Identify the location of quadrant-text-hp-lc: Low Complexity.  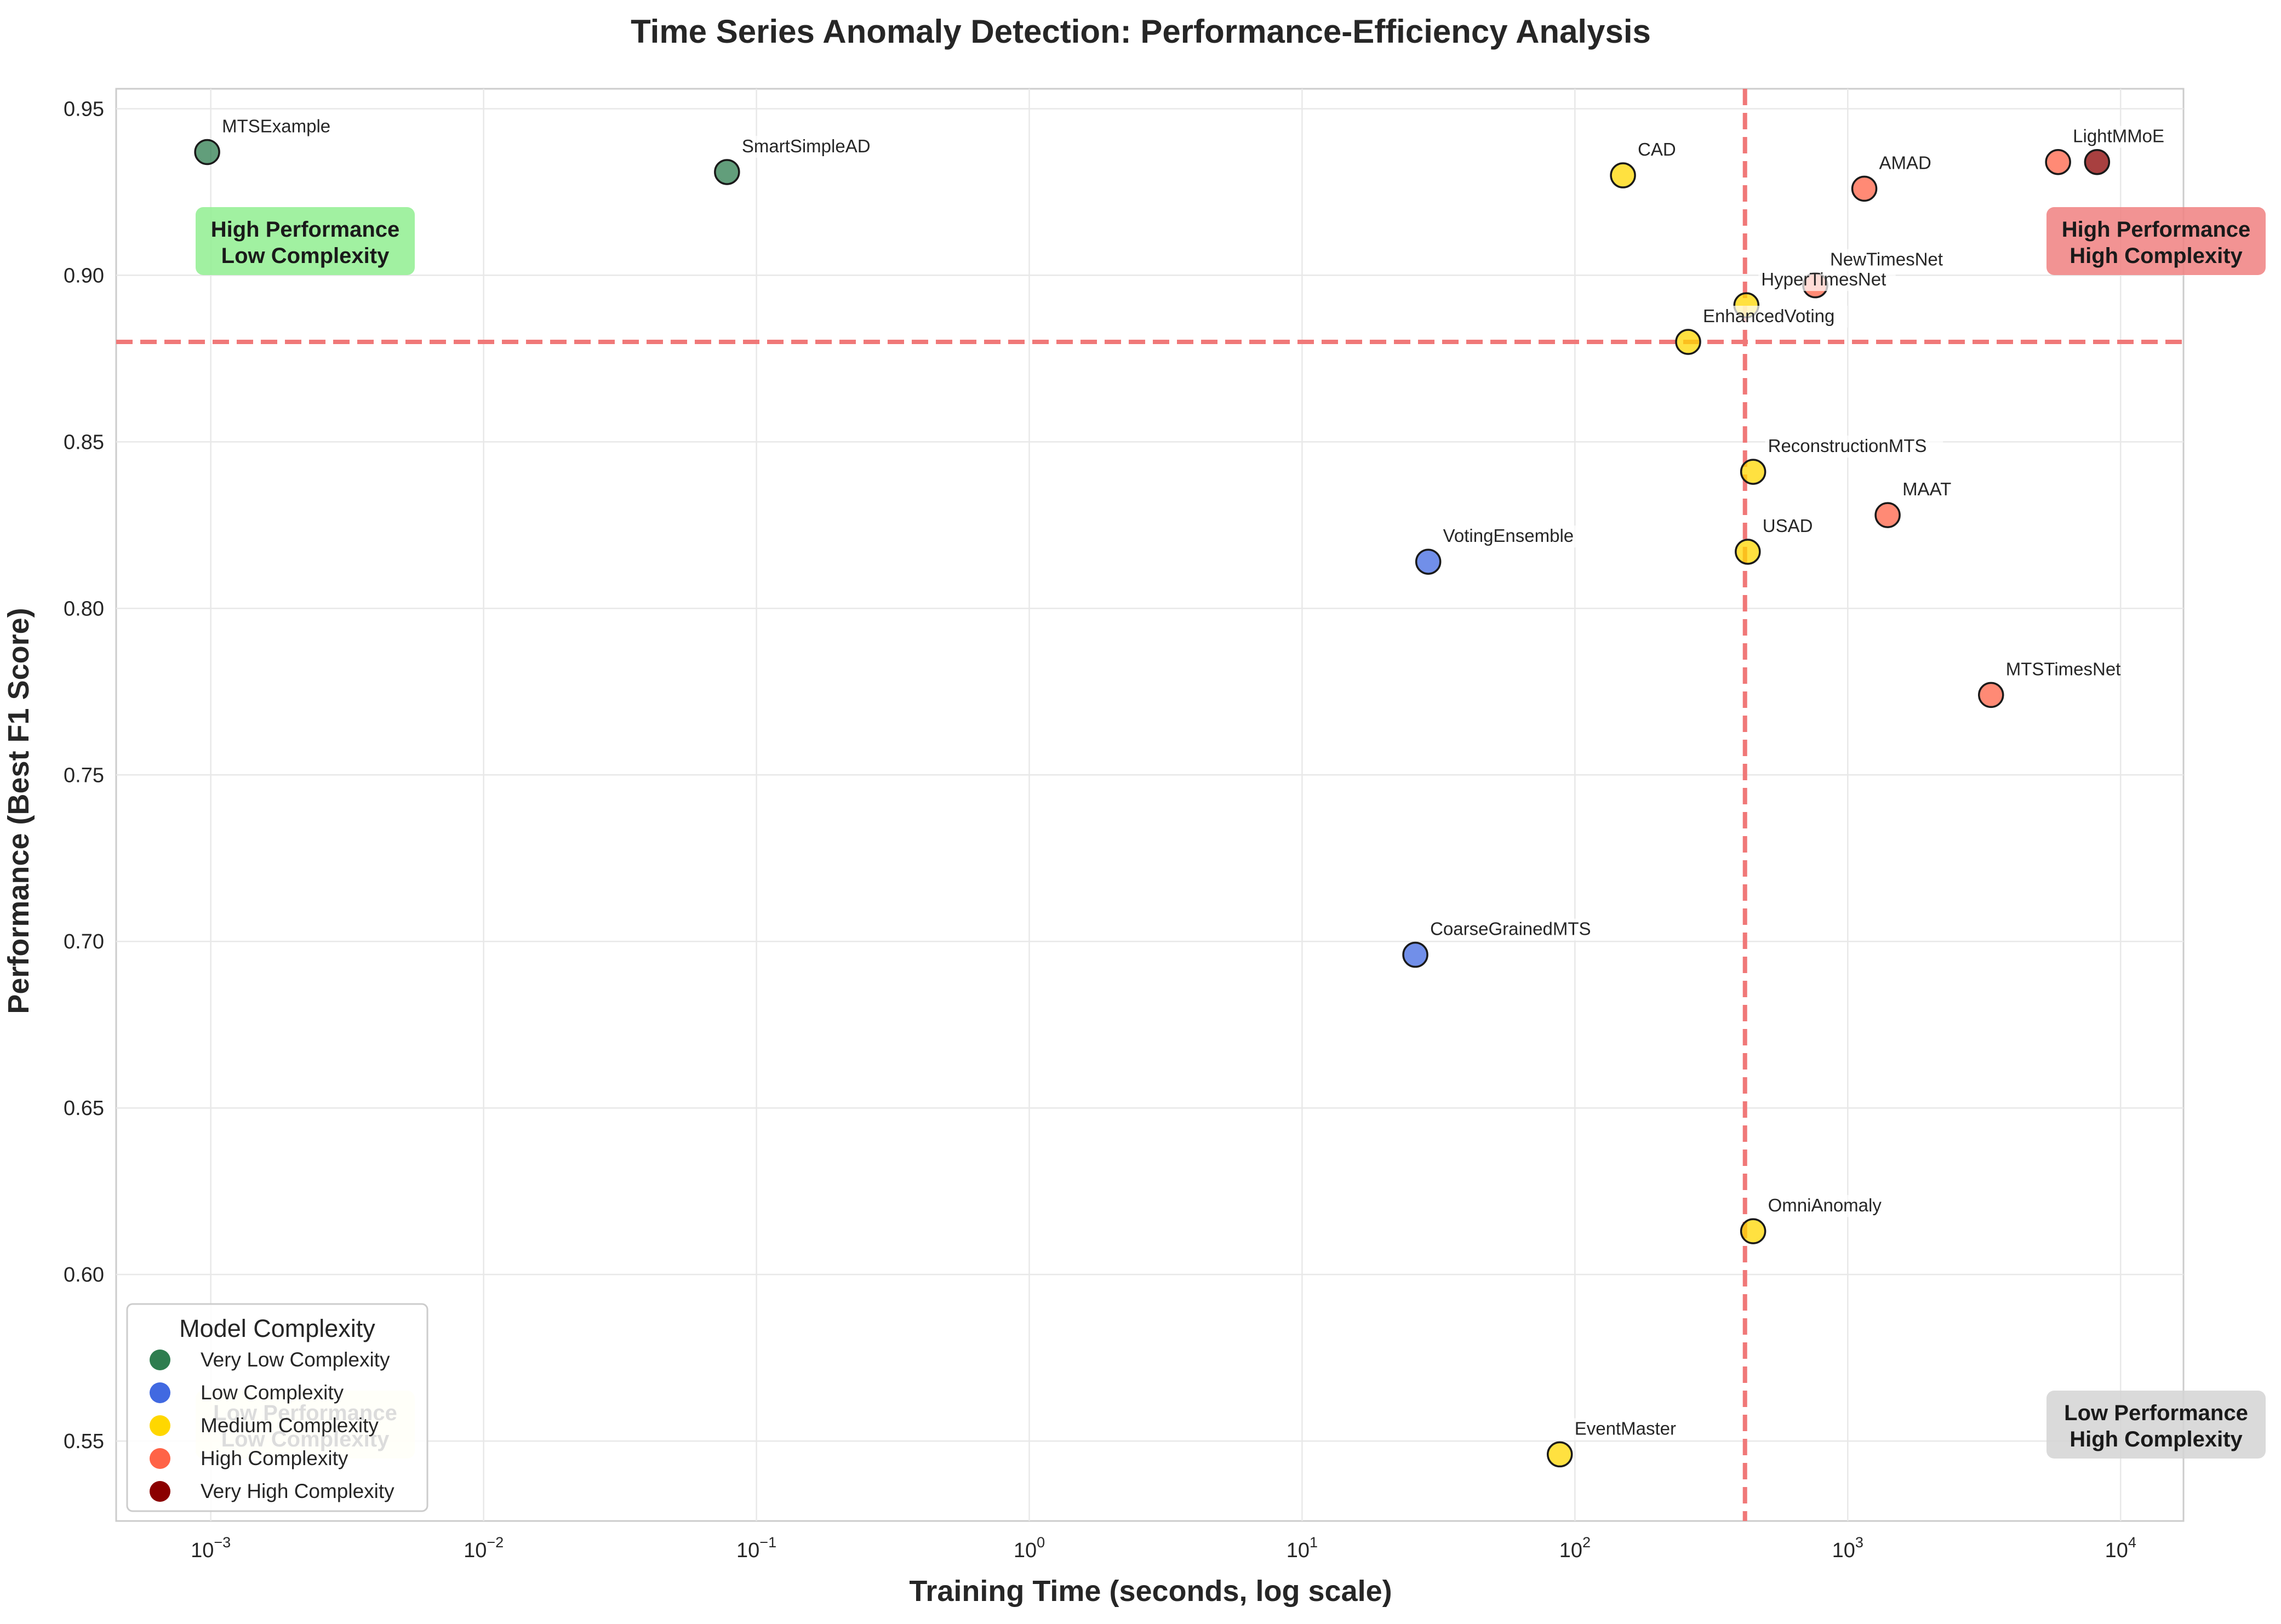
(305, 256).